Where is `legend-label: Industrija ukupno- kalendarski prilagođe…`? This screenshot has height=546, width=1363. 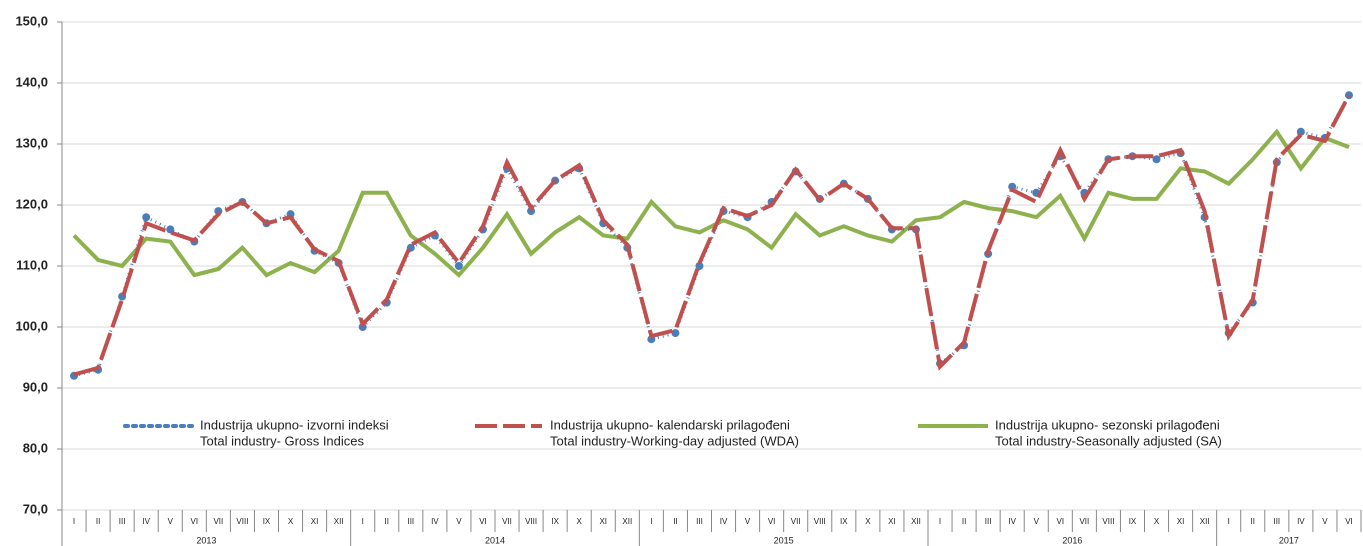
legend-label: Industrija ukupno- kalendarski prilagođe… is located at coordinates (670, 424).